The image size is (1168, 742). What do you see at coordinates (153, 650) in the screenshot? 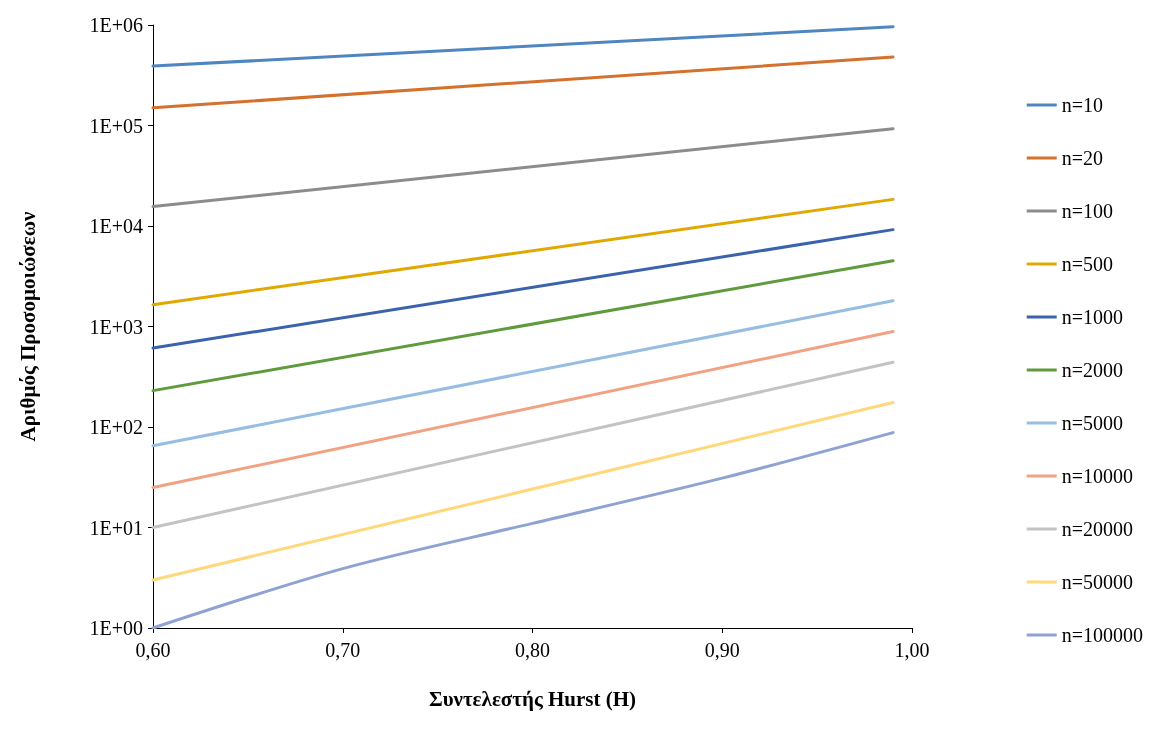
I see `x-tick-label: 0,60` at bounding box center [153, 650].